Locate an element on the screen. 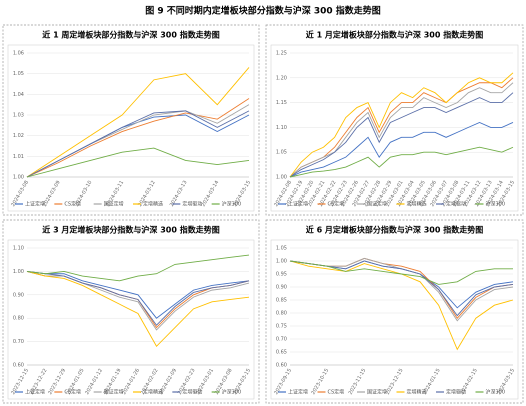 Image resolution: width=526 pixels, height=406 pixels. y-tick-label: 1.04 is located at coordinates (18, 95).